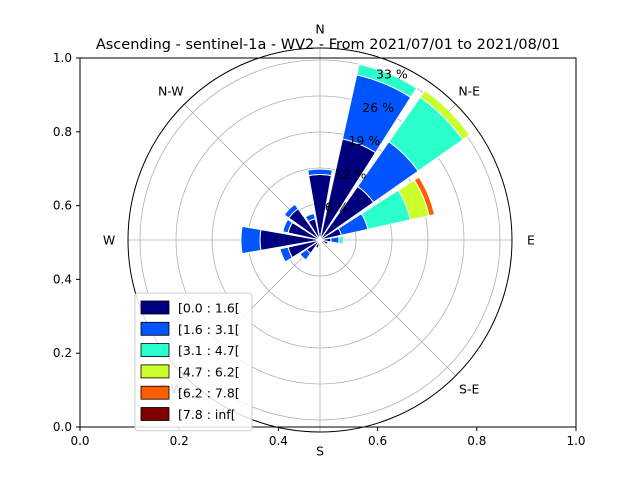 The image size is (640, 480). Describe the element at coordinates (62, 58) in the screenshot. I see `y-tick-label: 1.0` at that location.